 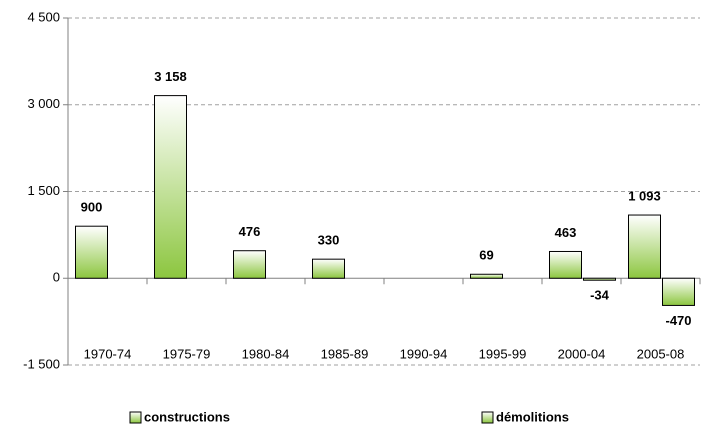 I want to click on x-tick-label: 2005-08, so click(x=661, y=353).